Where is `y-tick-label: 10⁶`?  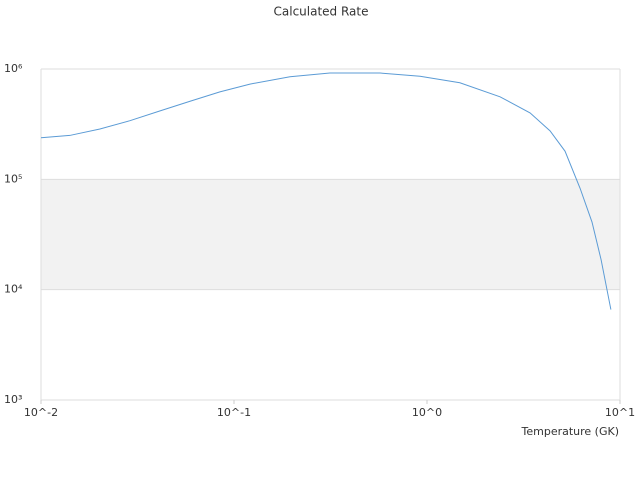 y-tick-label: 10⁶ is located at coordinates (13, 68).